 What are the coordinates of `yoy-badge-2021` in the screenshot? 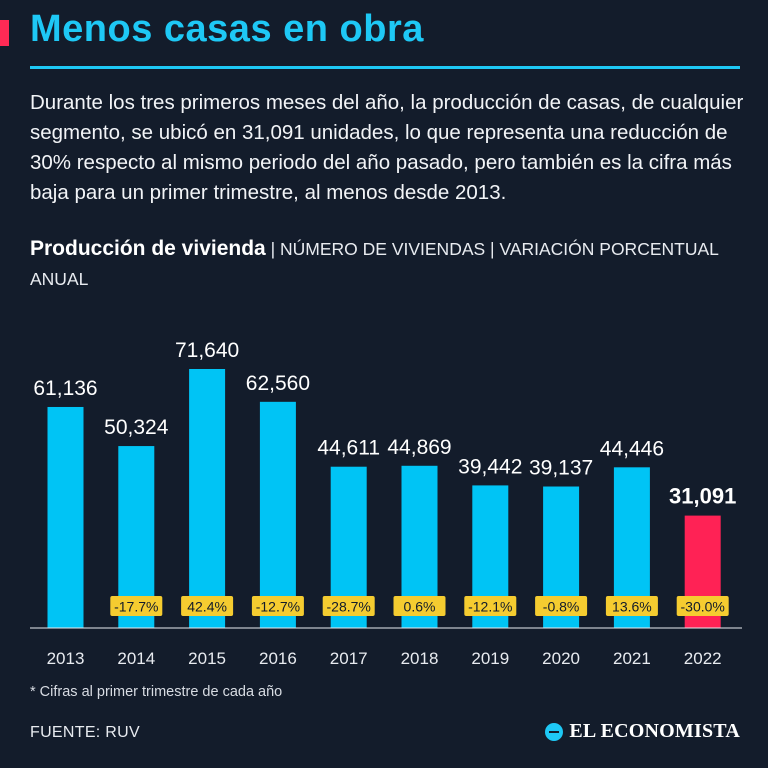 It's located at (631, 606).